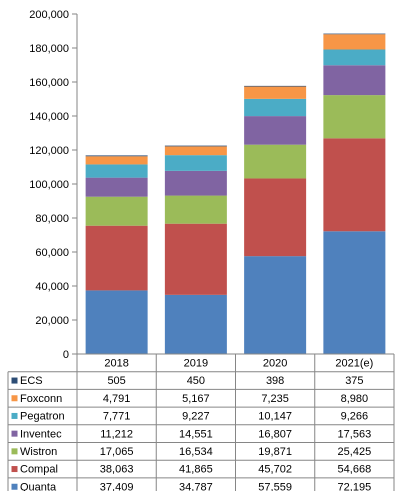 Image resolution: width=402 pixels, height=491 pixels. What do you see at coordinates (116, 258) in the screenshot?
I see `bar-compal-2018` at bounding box center [116, 258].